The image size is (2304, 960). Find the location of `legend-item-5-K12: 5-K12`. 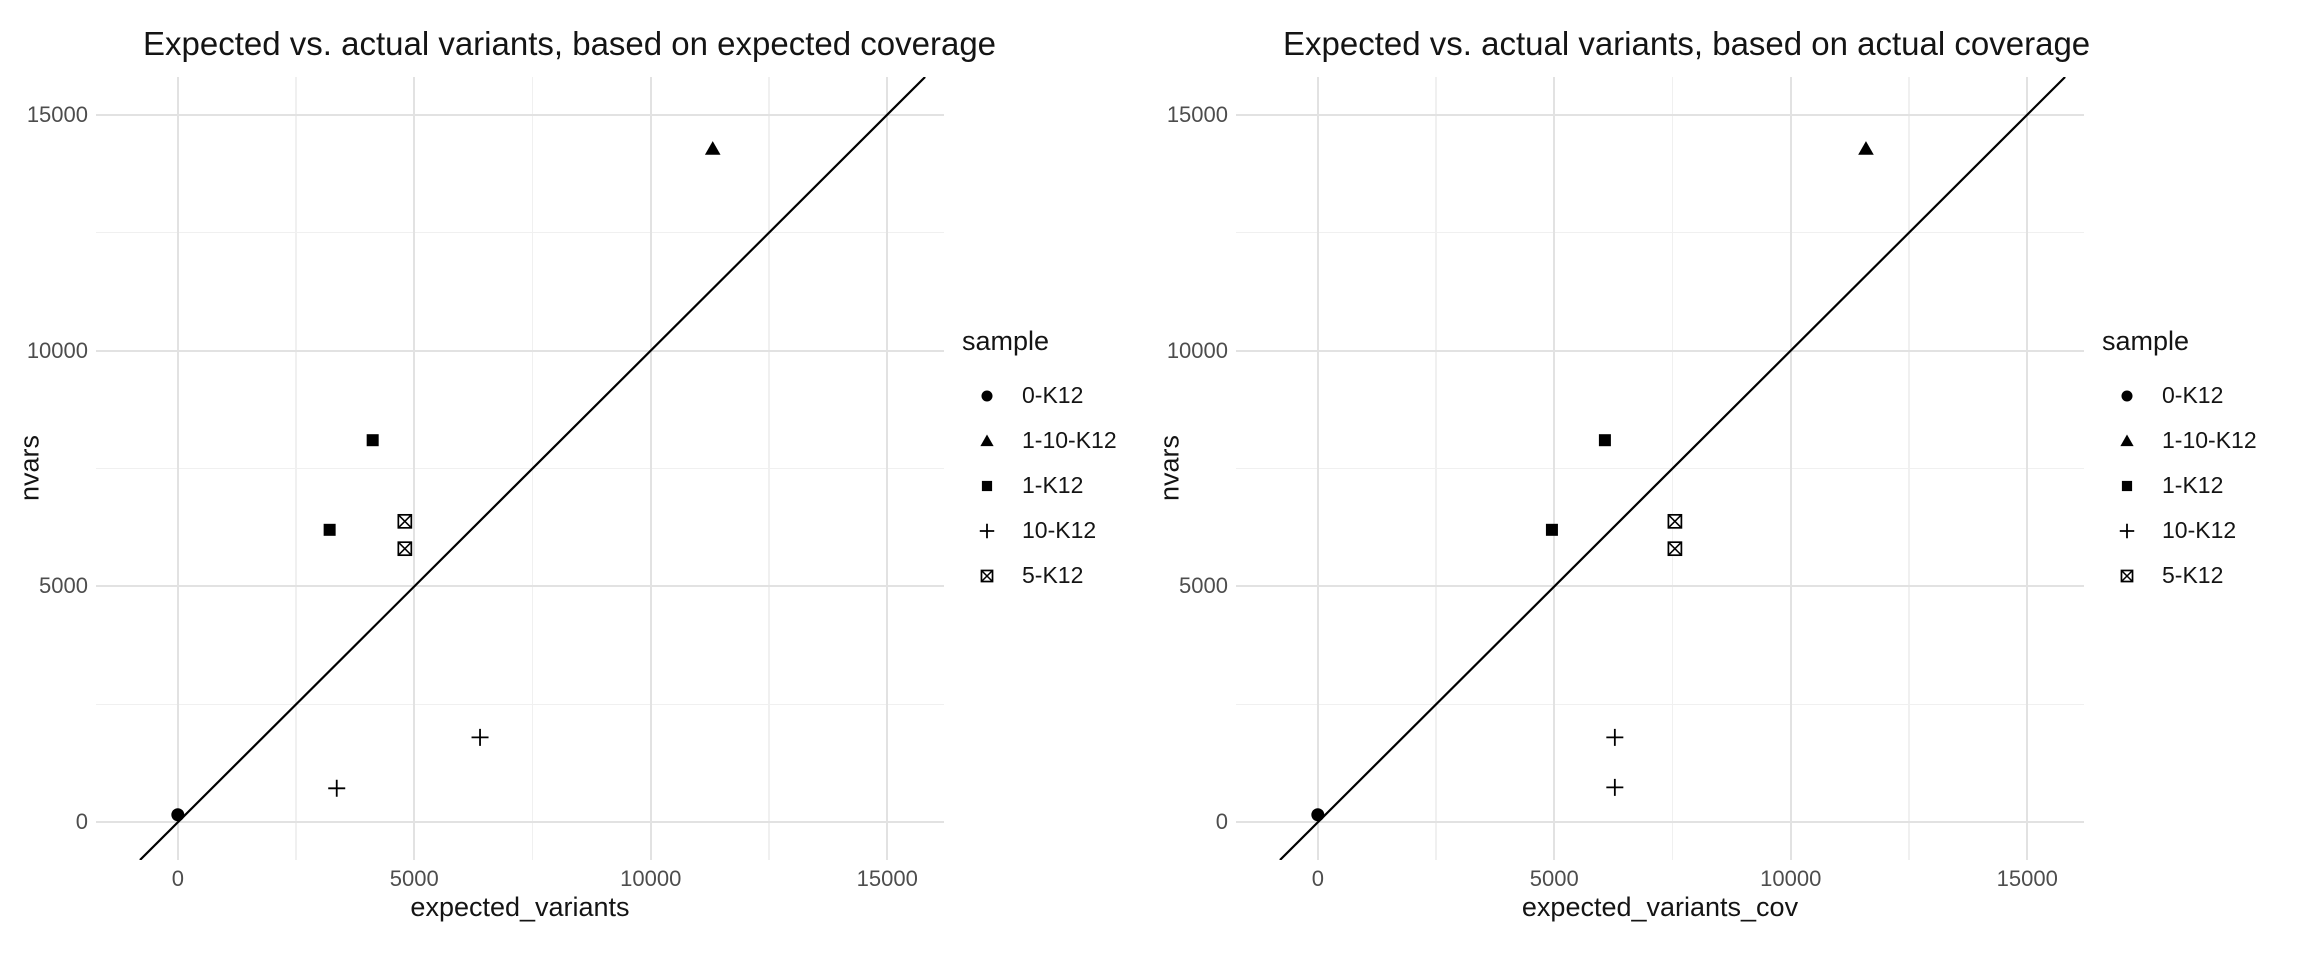

legend-item-5-K12: 5-K12 is located at coordinates (1062, 575).